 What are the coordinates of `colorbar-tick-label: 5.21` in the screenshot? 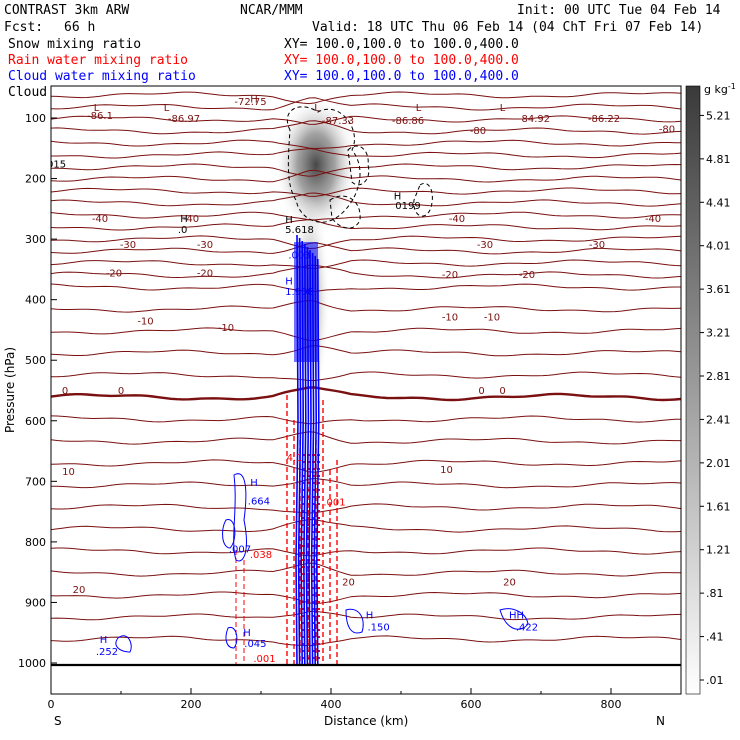 It's located at (718, 115).